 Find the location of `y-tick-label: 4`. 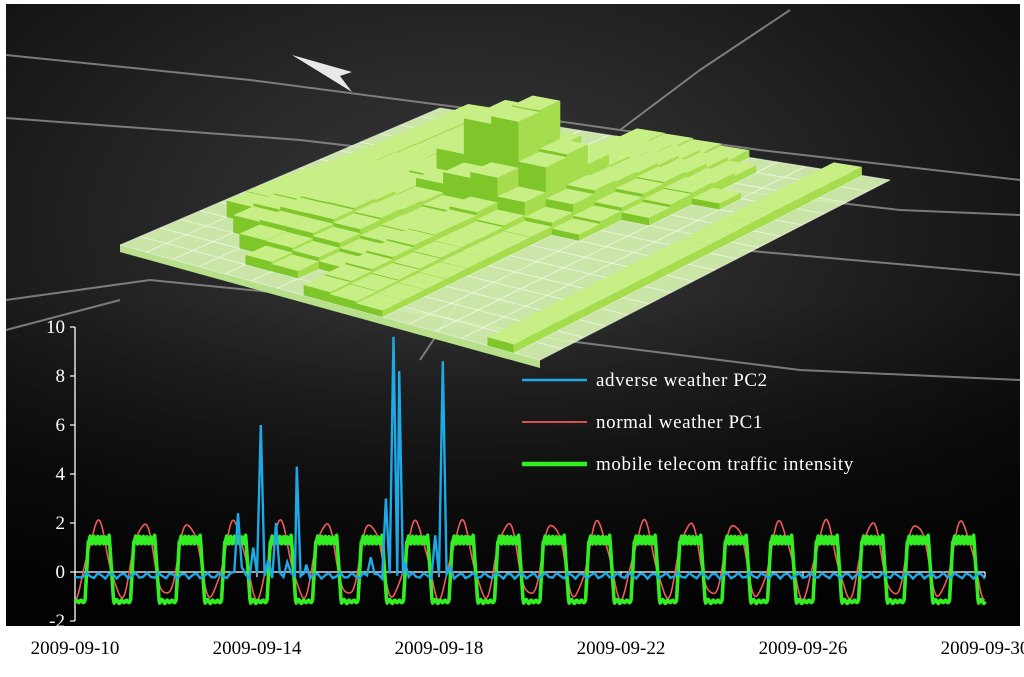

y-tick-label: 4 is located at coordinates (61, 474).